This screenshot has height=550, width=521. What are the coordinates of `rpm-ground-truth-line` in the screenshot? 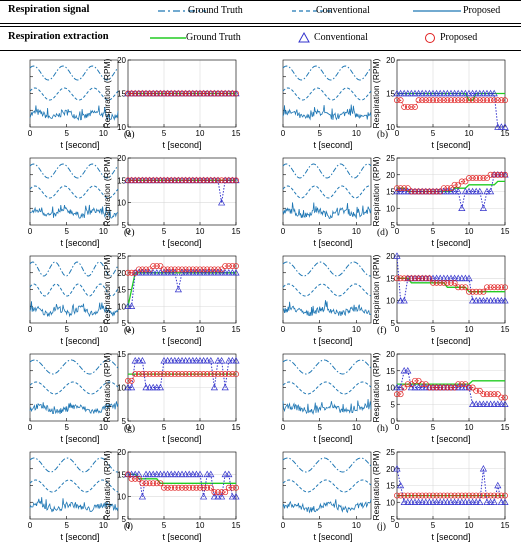 It's located at (451, 285).